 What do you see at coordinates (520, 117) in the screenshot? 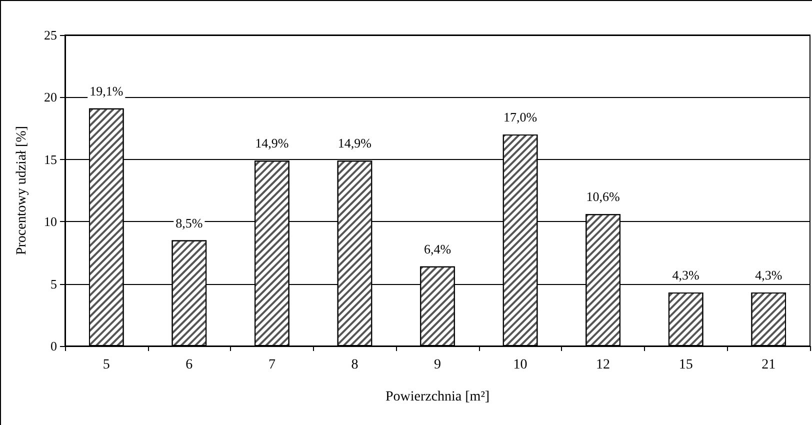
I see `data-label: 17,0%` at bounding box center [520, 117].